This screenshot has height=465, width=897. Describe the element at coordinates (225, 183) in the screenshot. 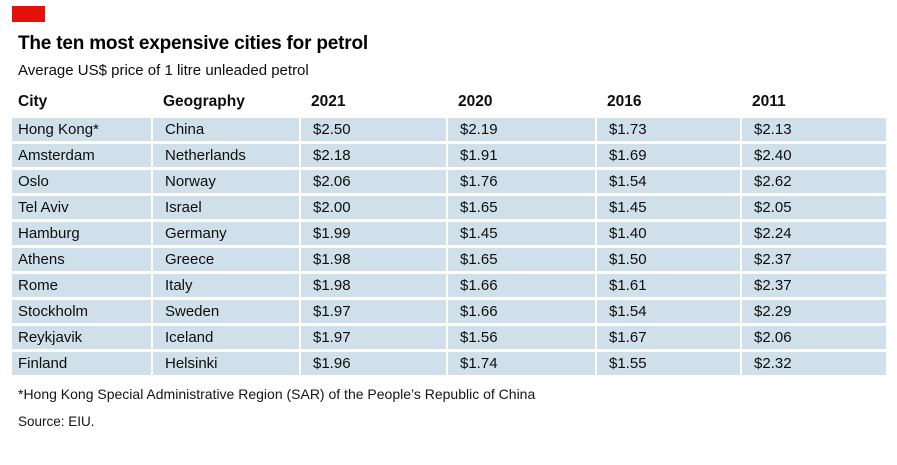

I see `table-cell: Norway` at that location.